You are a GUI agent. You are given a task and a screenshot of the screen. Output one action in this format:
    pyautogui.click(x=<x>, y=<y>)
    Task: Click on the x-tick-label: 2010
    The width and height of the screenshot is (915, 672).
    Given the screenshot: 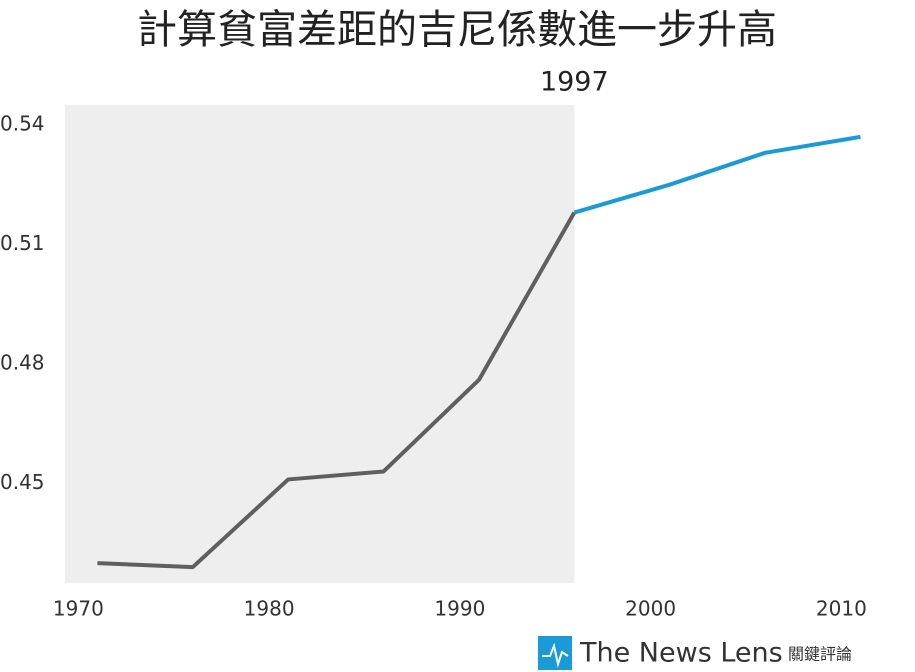 What is the action you would take?
    pyautogui.click(x=841, y=609)
    